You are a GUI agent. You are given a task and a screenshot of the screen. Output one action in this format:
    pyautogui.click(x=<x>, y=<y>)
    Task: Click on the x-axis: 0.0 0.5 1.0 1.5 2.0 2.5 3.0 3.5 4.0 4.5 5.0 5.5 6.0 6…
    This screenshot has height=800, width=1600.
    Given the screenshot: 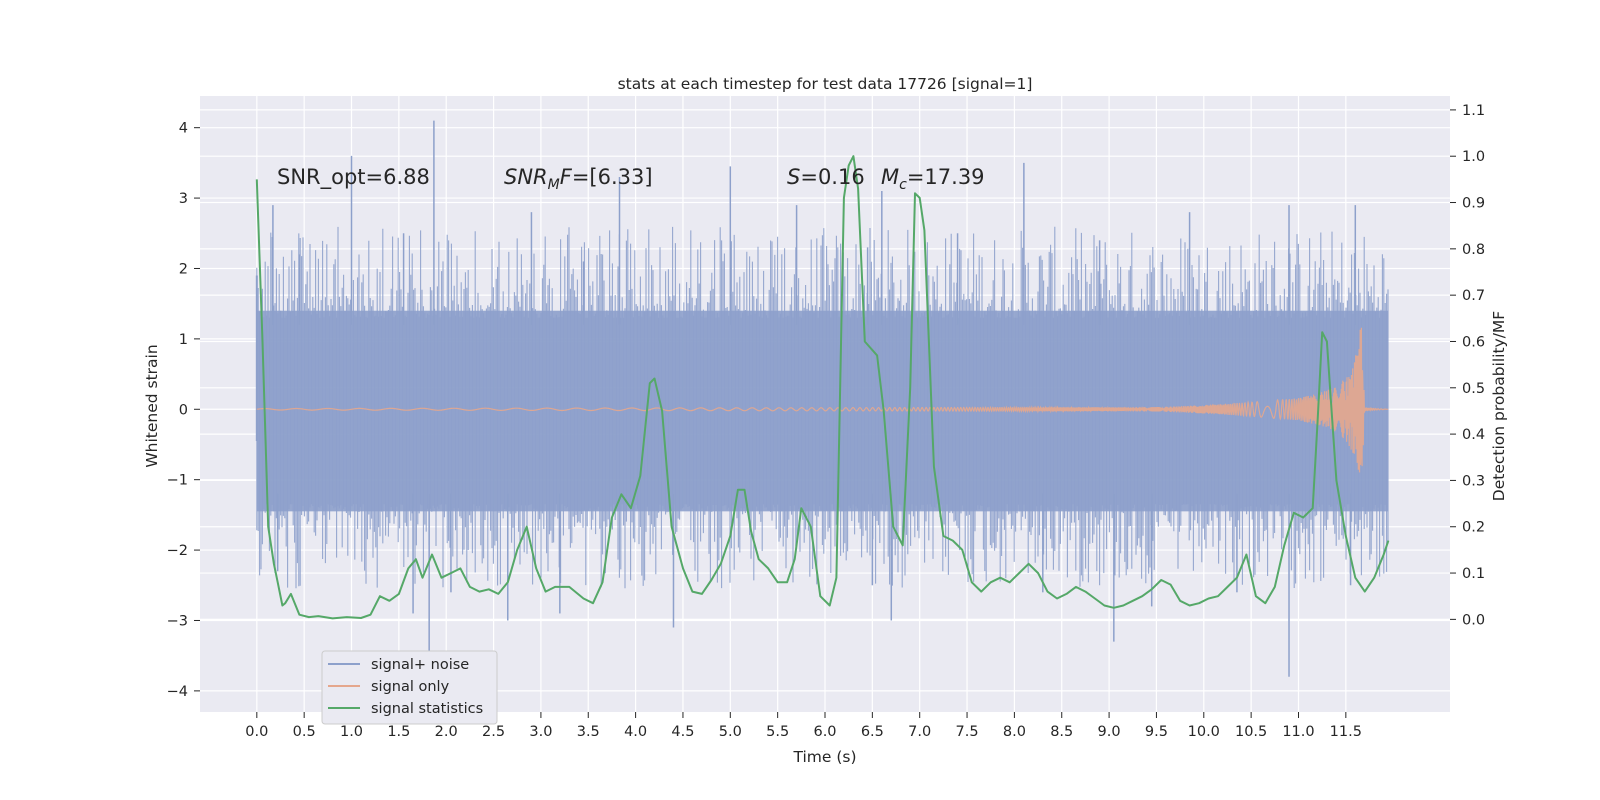 What is the action you would take?
    pyautogui.click(x=803, y=726)
    